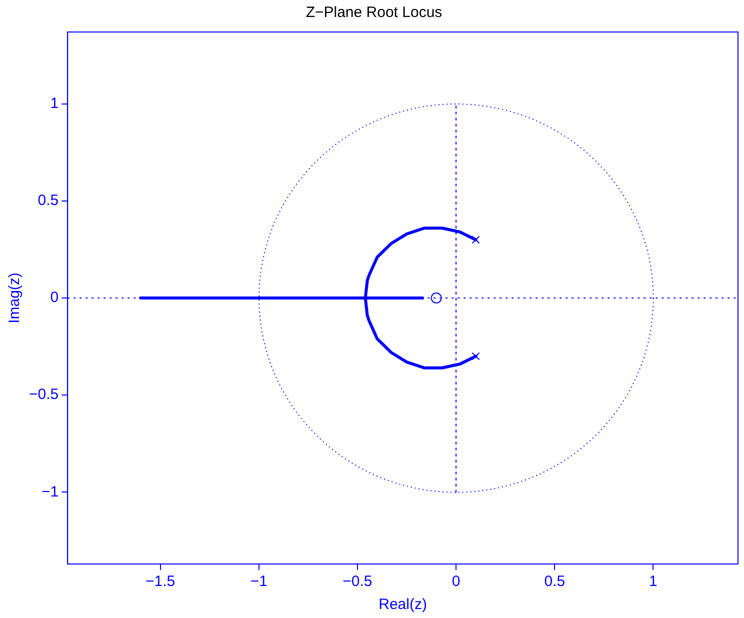 Image resolution: width=744 pixels, height=618 pixels. I want to click on x-tick-label: 0, so click(456, 581).